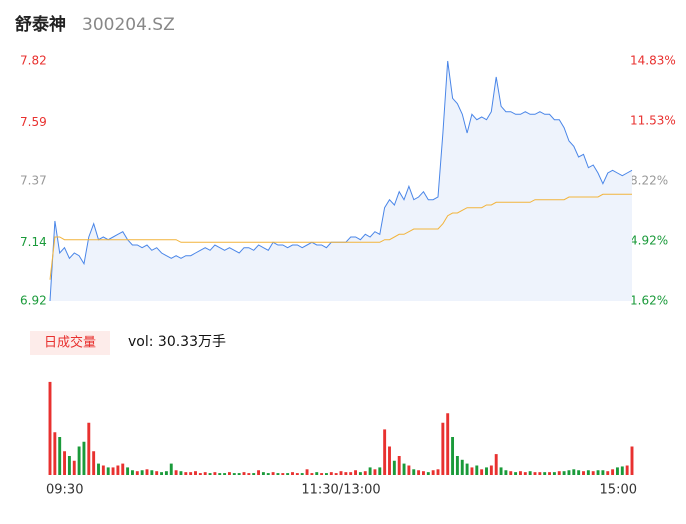 This screenshot has height=524, width=686. I want to click on y2-tick-label: 11.53%, so click(653, 120).